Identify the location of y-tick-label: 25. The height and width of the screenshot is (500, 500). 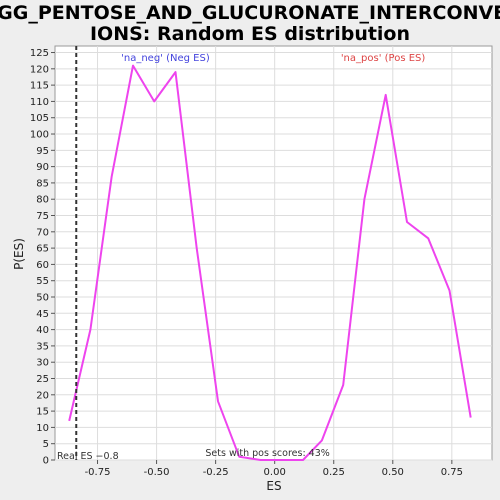
(42, 379).